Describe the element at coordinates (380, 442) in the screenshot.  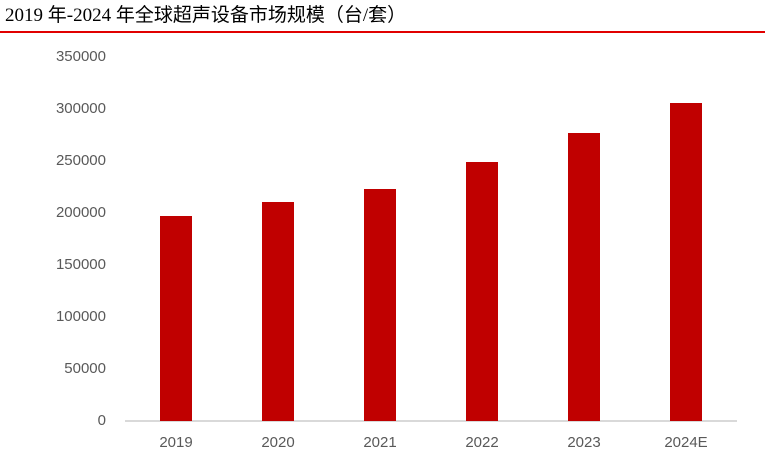
I see `x-axis-tick-label: 2021` at that location.